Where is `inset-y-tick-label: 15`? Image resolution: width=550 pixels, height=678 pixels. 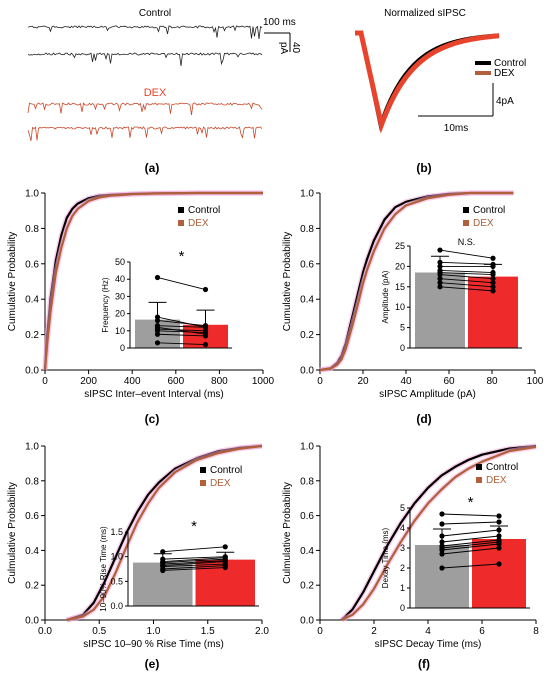 inset-y-tick-label: 15 is located at coordinates (400, 287).